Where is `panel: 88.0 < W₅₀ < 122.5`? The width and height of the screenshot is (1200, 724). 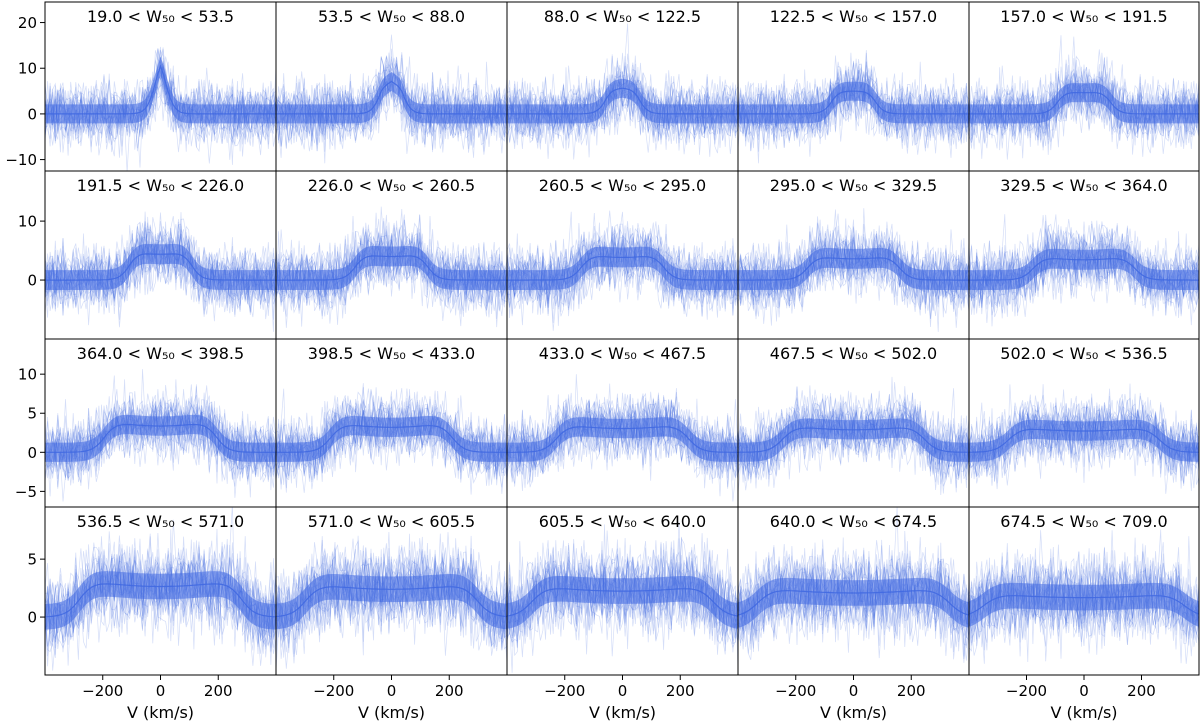
panel: 88.0 < W₅₀ < 122.5 is located at coordinates (622, 86).